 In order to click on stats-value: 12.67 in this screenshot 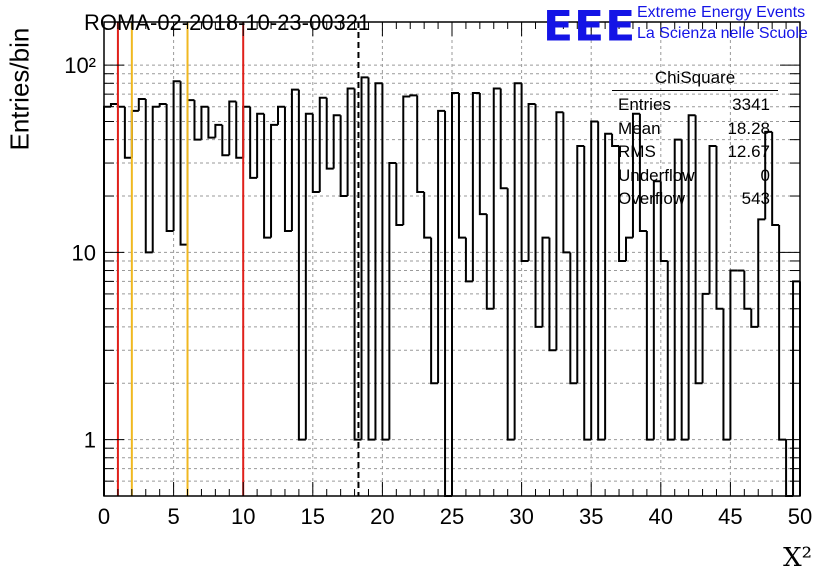, I will do `click(748, 151)`.